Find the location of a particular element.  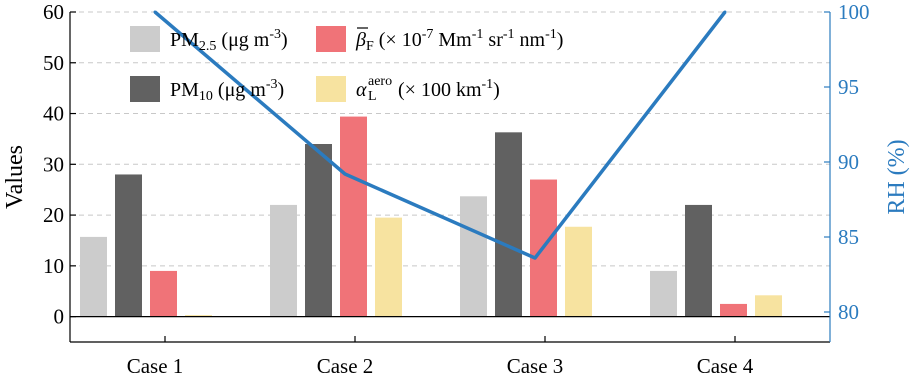

left-tick-label: 60 is located at coordinates (53, 12).